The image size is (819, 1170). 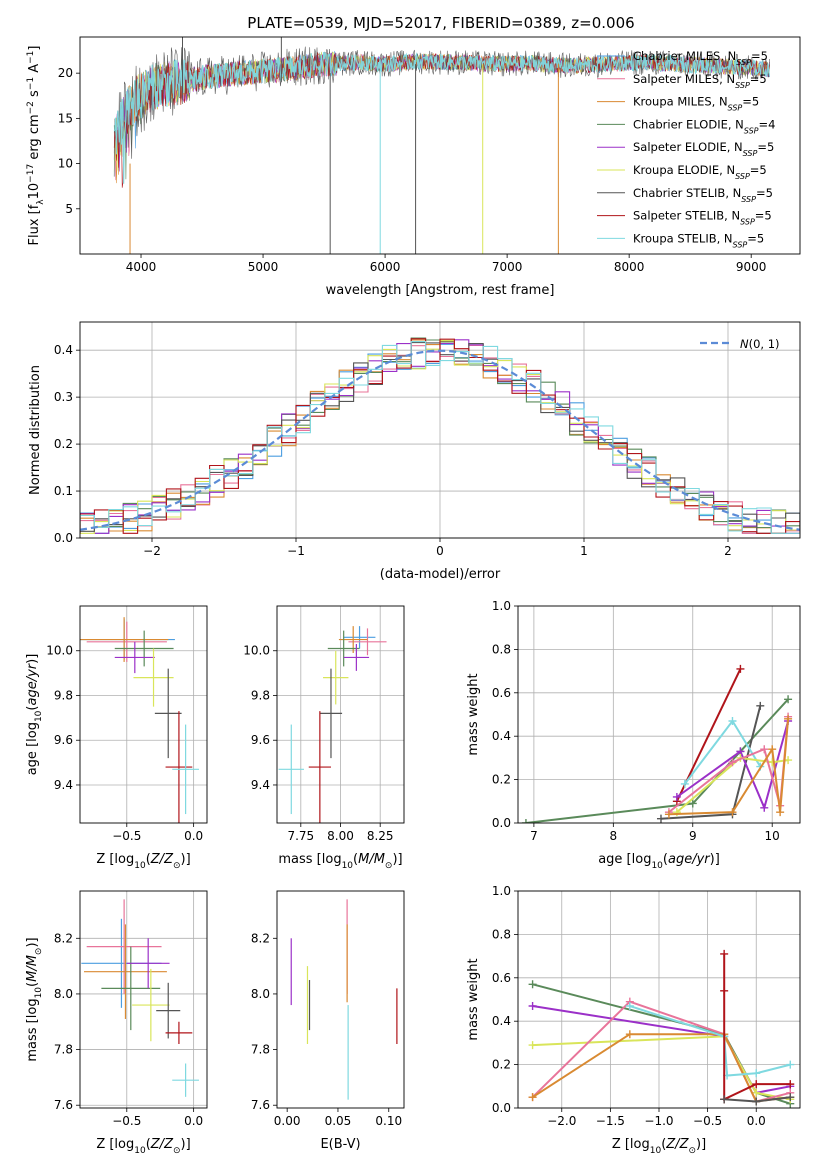 I want to click on legend-label: Salpeter ELODIE, NSSP=5, so click(x=703, y=149).